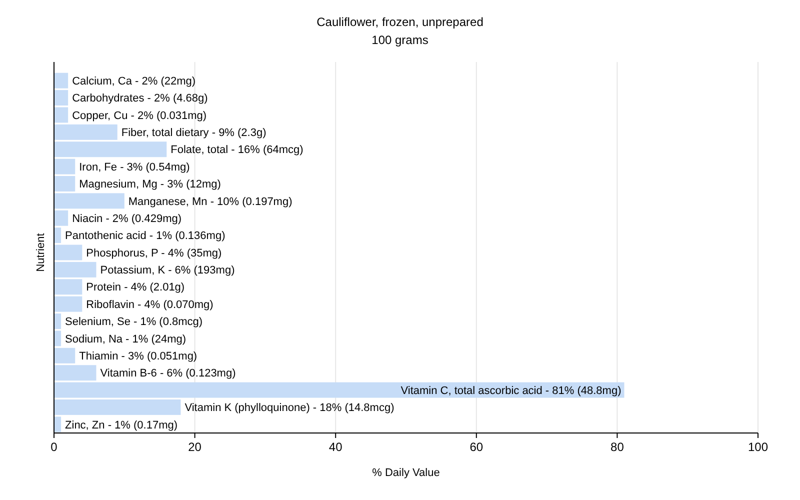 This screenshot has width=800, height=500. I want to click on y-tick-label: Niacin - 2% (0.429mg), so click(127, 218).